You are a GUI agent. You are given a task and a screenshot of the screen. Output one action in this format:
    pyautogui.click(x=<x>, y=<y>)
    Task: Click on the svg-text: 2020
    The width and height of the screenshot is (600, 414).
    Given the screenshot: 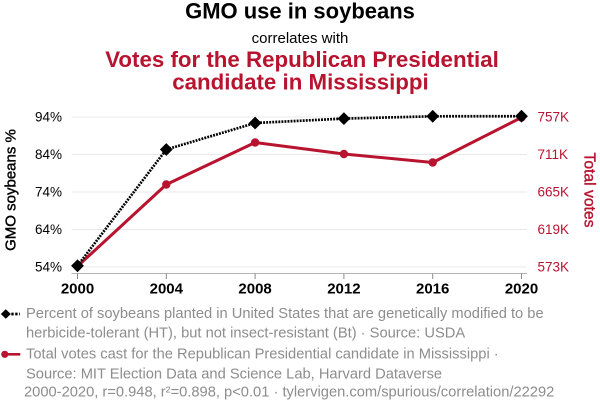 What is the action you would take?
    pyautogui.click(x=521, y=289)
    